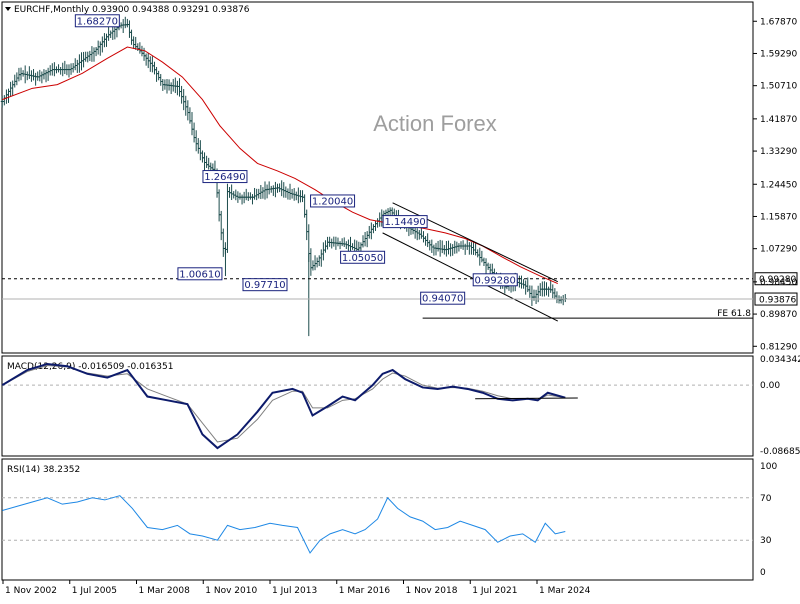 Image resolution: width=800 pixels, height=604 pixels. I want to click on price-annotation-label: 1.68270, so click(97, 21).